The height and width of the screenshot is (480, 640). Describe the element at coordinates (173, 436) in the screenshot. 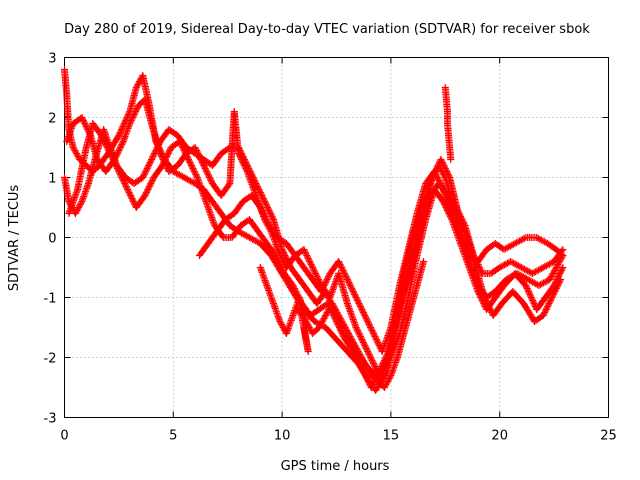

I see `x-tick-label: 5` at that location.